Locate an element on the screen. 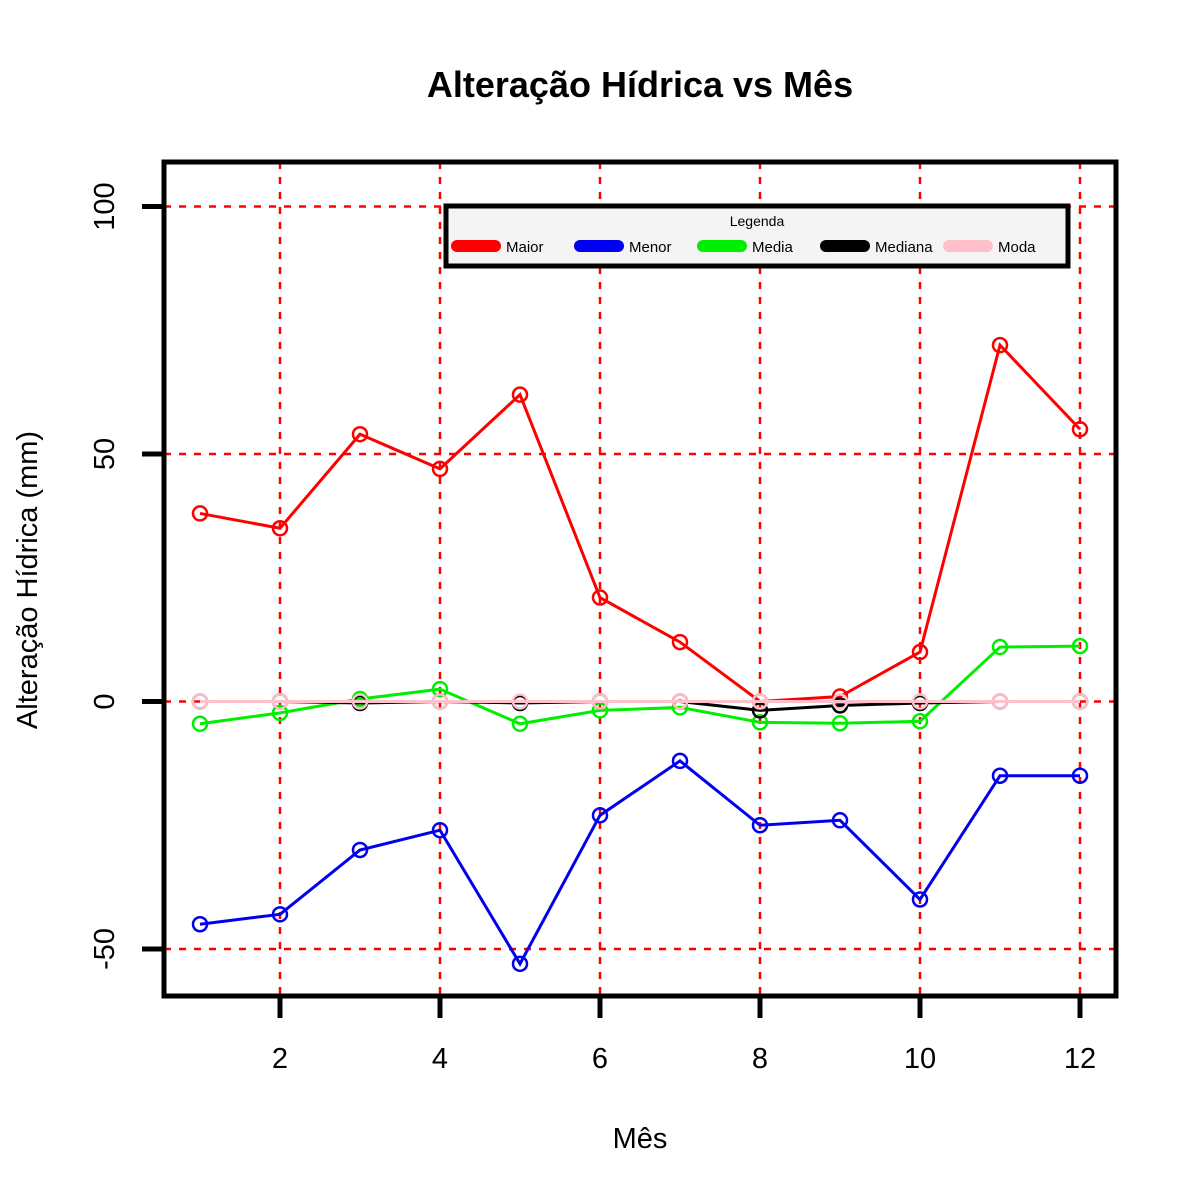  series-menor is located at coordinates (640, 862).